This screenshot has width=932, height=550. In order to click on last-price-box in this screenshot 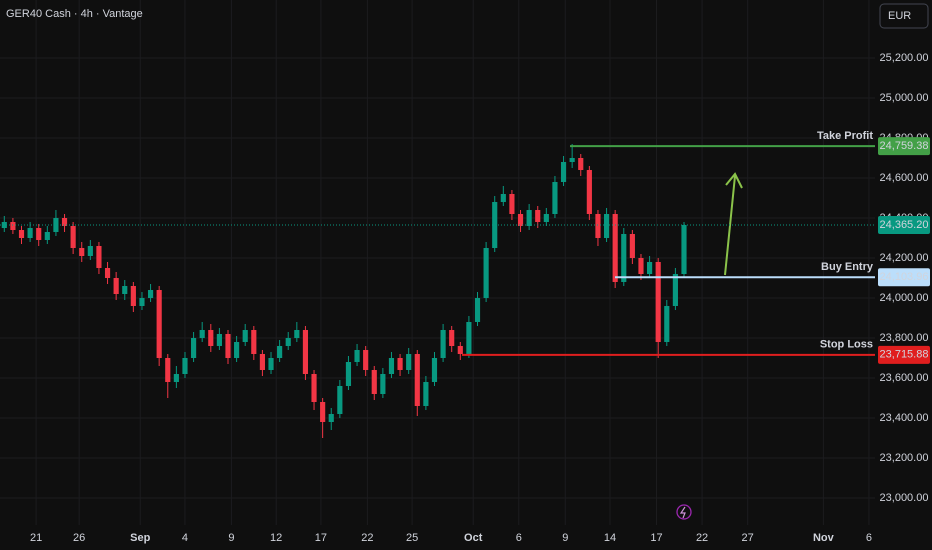, I will do `click(904, 224)`.